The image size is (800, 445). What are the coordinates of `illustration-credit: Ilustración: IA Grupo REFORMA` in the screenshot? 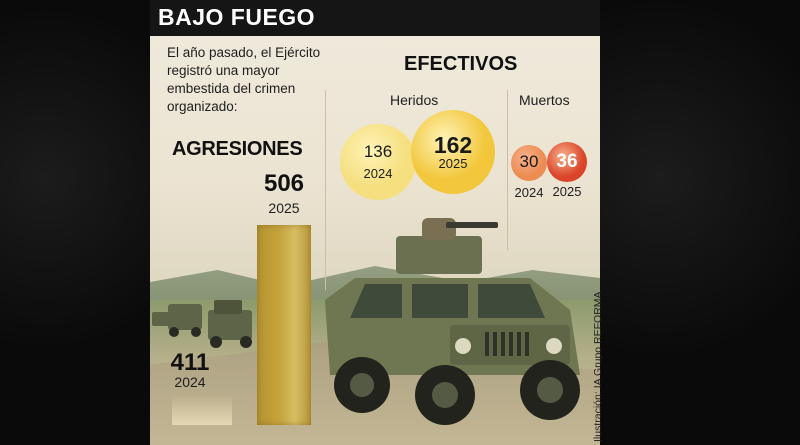 It's located at (598, 366).